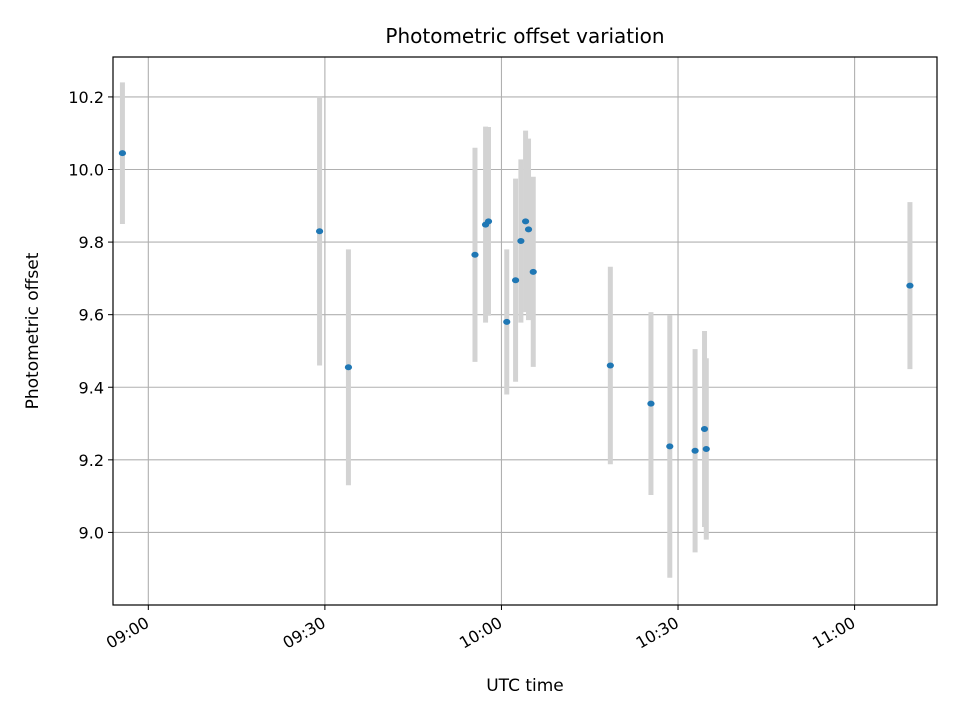  I want to click on y-tick-label: 10.0, so click(86, 170).